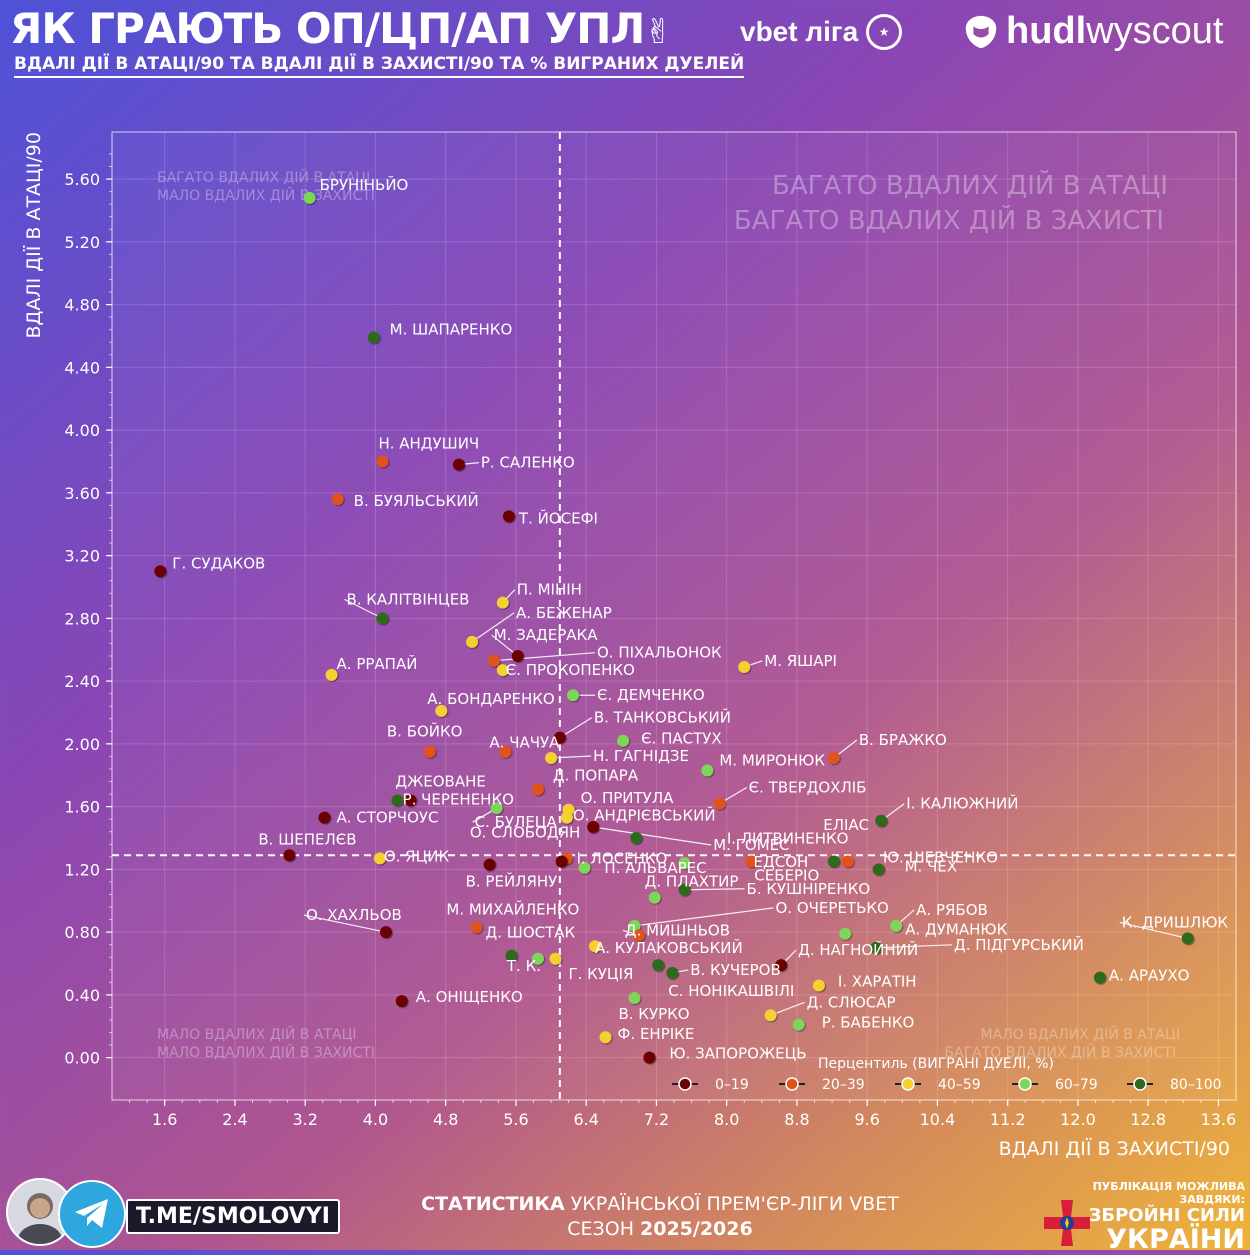  What do you see at coordinates (440, 781) in the screenshot?
I see `point-label: ДЖЕОВАНЕ` at bounding box center [440, 781].